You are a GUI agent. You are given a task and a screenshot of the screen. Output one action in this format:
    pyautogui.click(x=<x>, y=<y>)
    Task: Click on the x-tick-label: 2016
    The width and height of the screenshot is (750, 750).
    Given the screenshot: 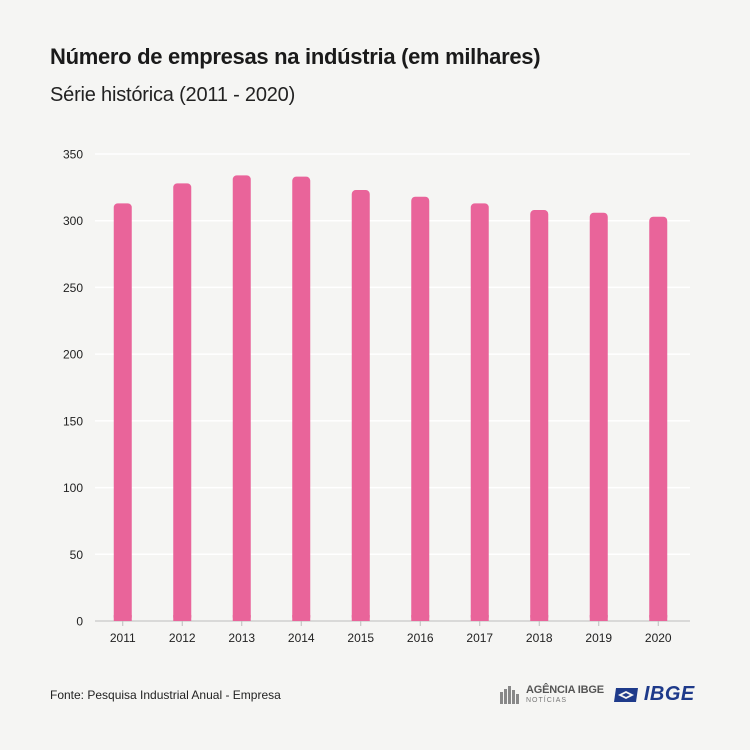 What is the action you would take?
    pyautogui.click(x=420, y=638)
    